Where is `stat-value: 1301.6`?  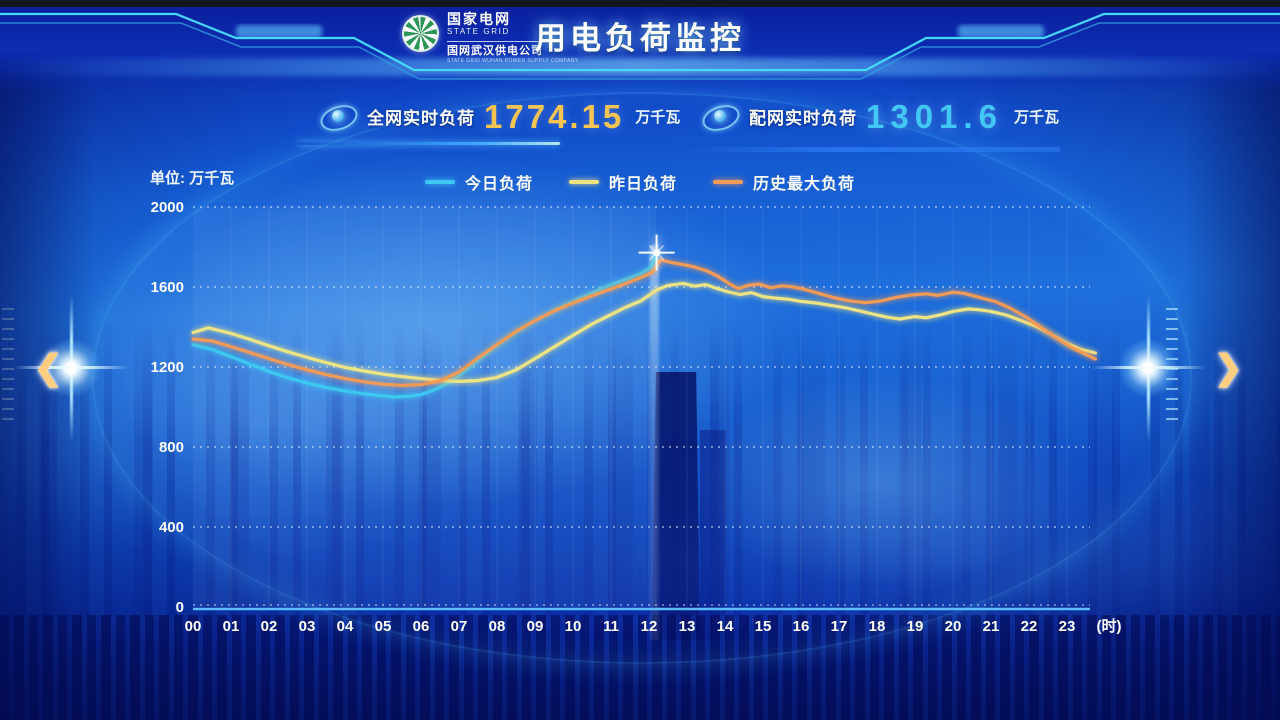 stat-value: 1301.6 is located at coordinates (934, 116).